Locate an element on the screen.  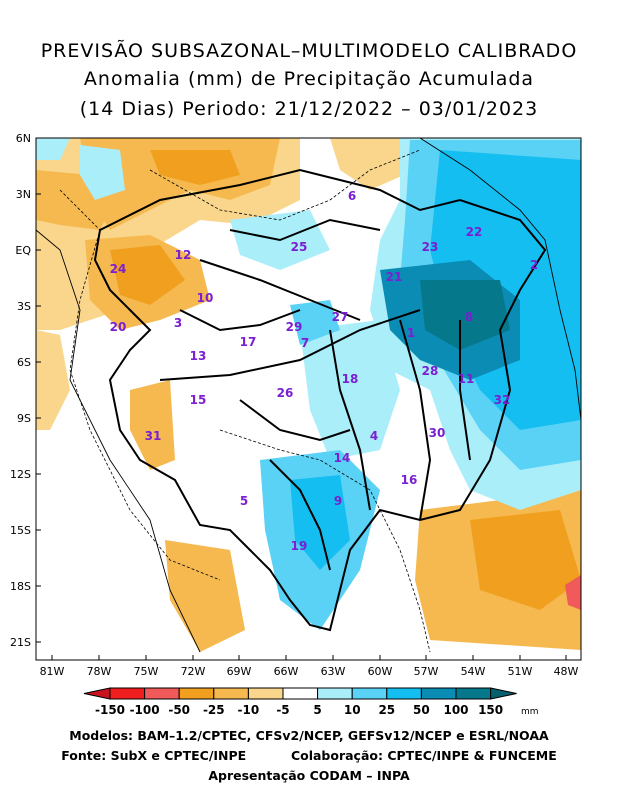
anomaly-neg-strong-peru is located at coordinates (147, 275).